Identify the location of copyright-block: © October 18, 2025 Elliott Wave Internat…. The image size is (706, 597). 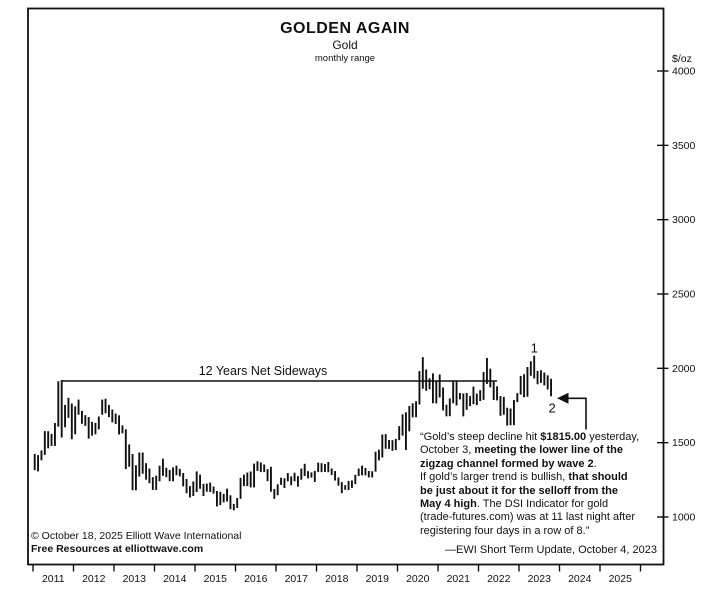
(136, 542).